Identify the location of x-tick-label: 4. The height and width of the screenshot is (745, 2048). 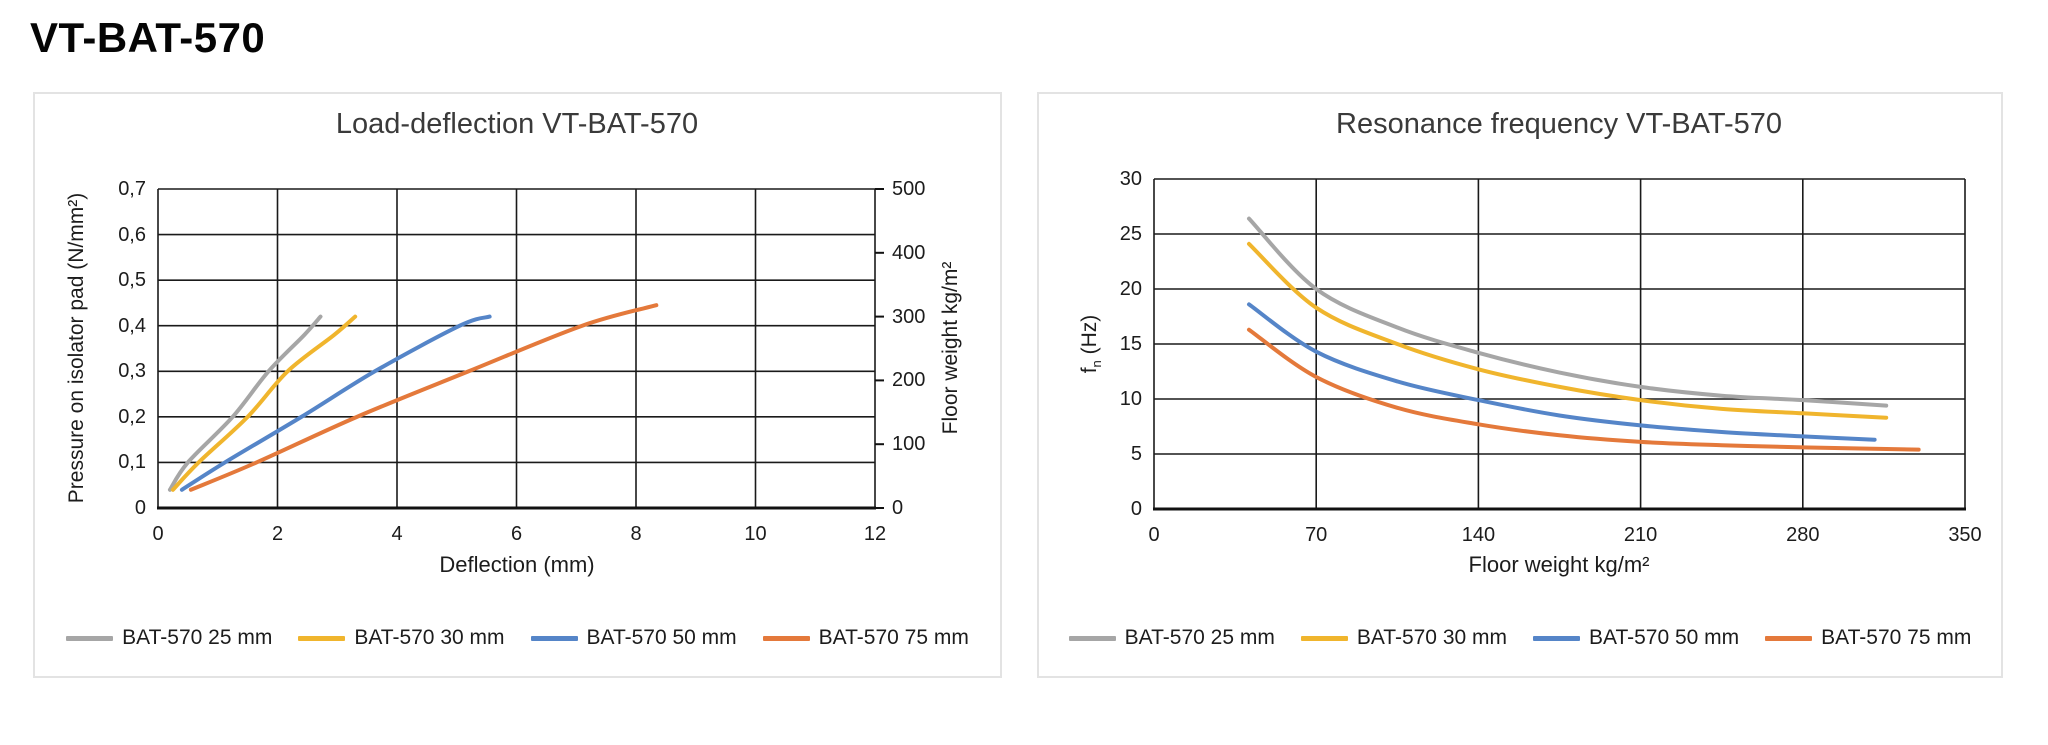
(397, 534).